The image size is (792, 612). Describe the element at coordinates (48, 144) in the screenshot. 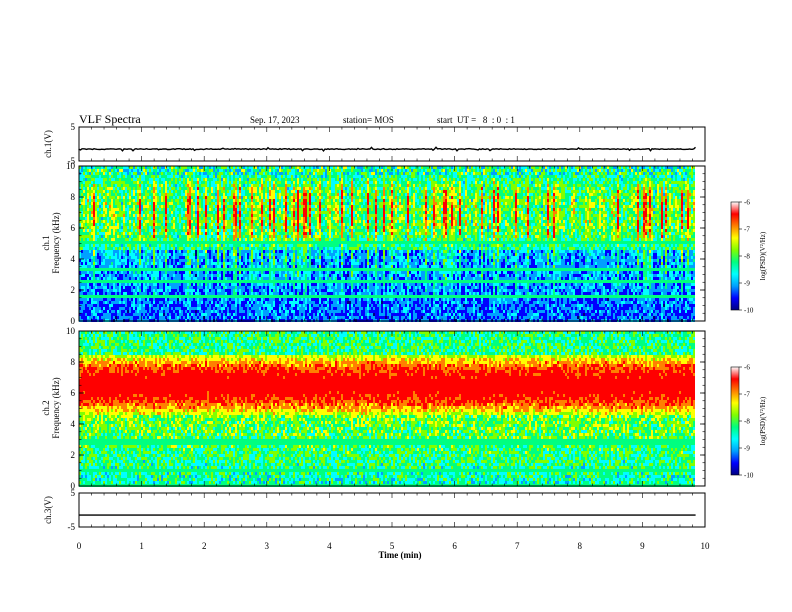

I see `ch1-waveform-ylabel: ch.1(V)` at that location.